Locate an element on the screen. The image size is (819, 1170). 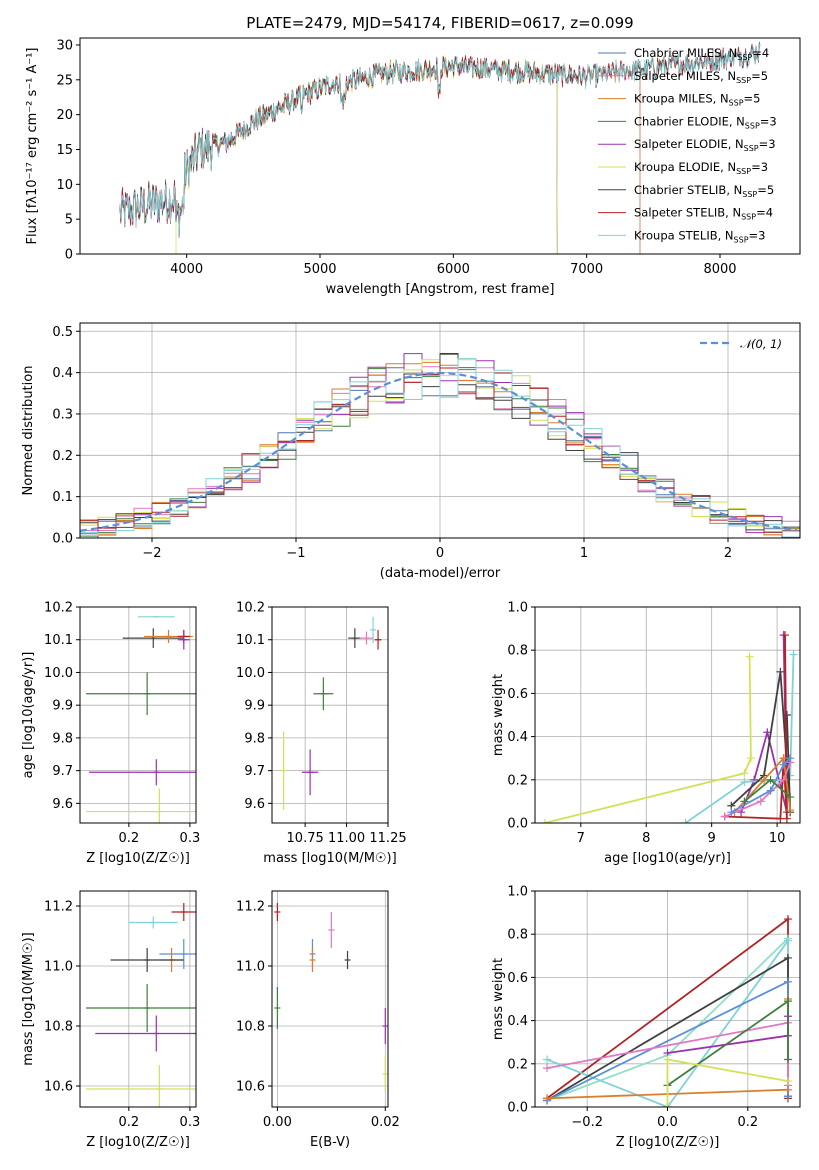
y-tick-label: 5 is located at coordinates (69, 220).